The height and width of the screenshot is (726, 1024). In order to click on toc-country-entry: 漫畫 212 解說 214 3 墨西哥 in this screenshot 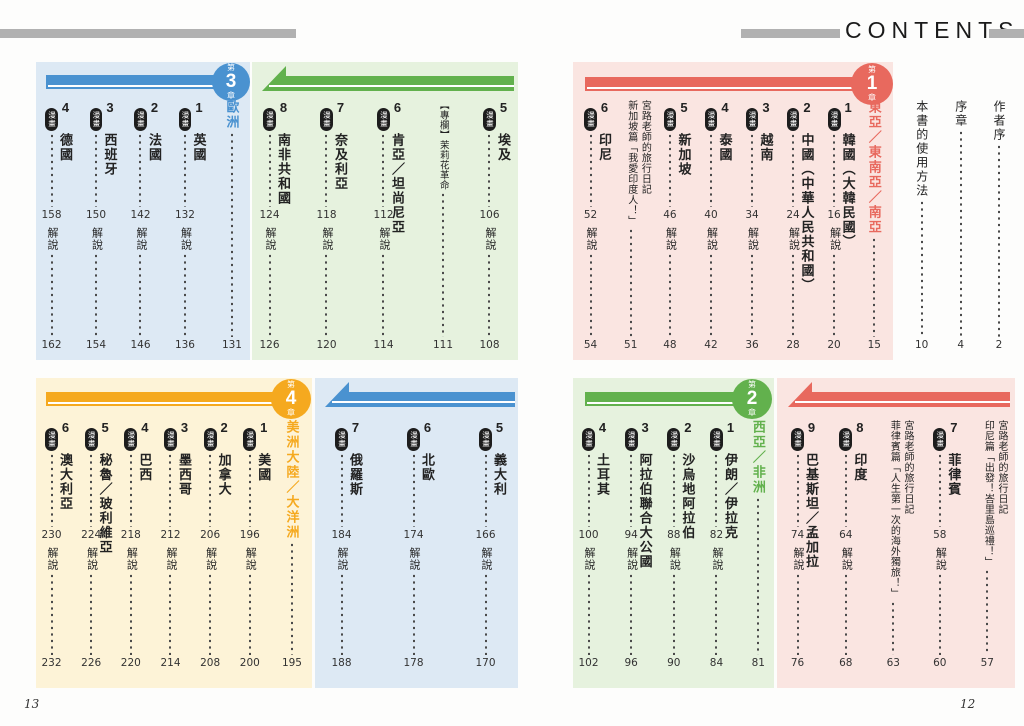, I will do `click(176, 544)`.